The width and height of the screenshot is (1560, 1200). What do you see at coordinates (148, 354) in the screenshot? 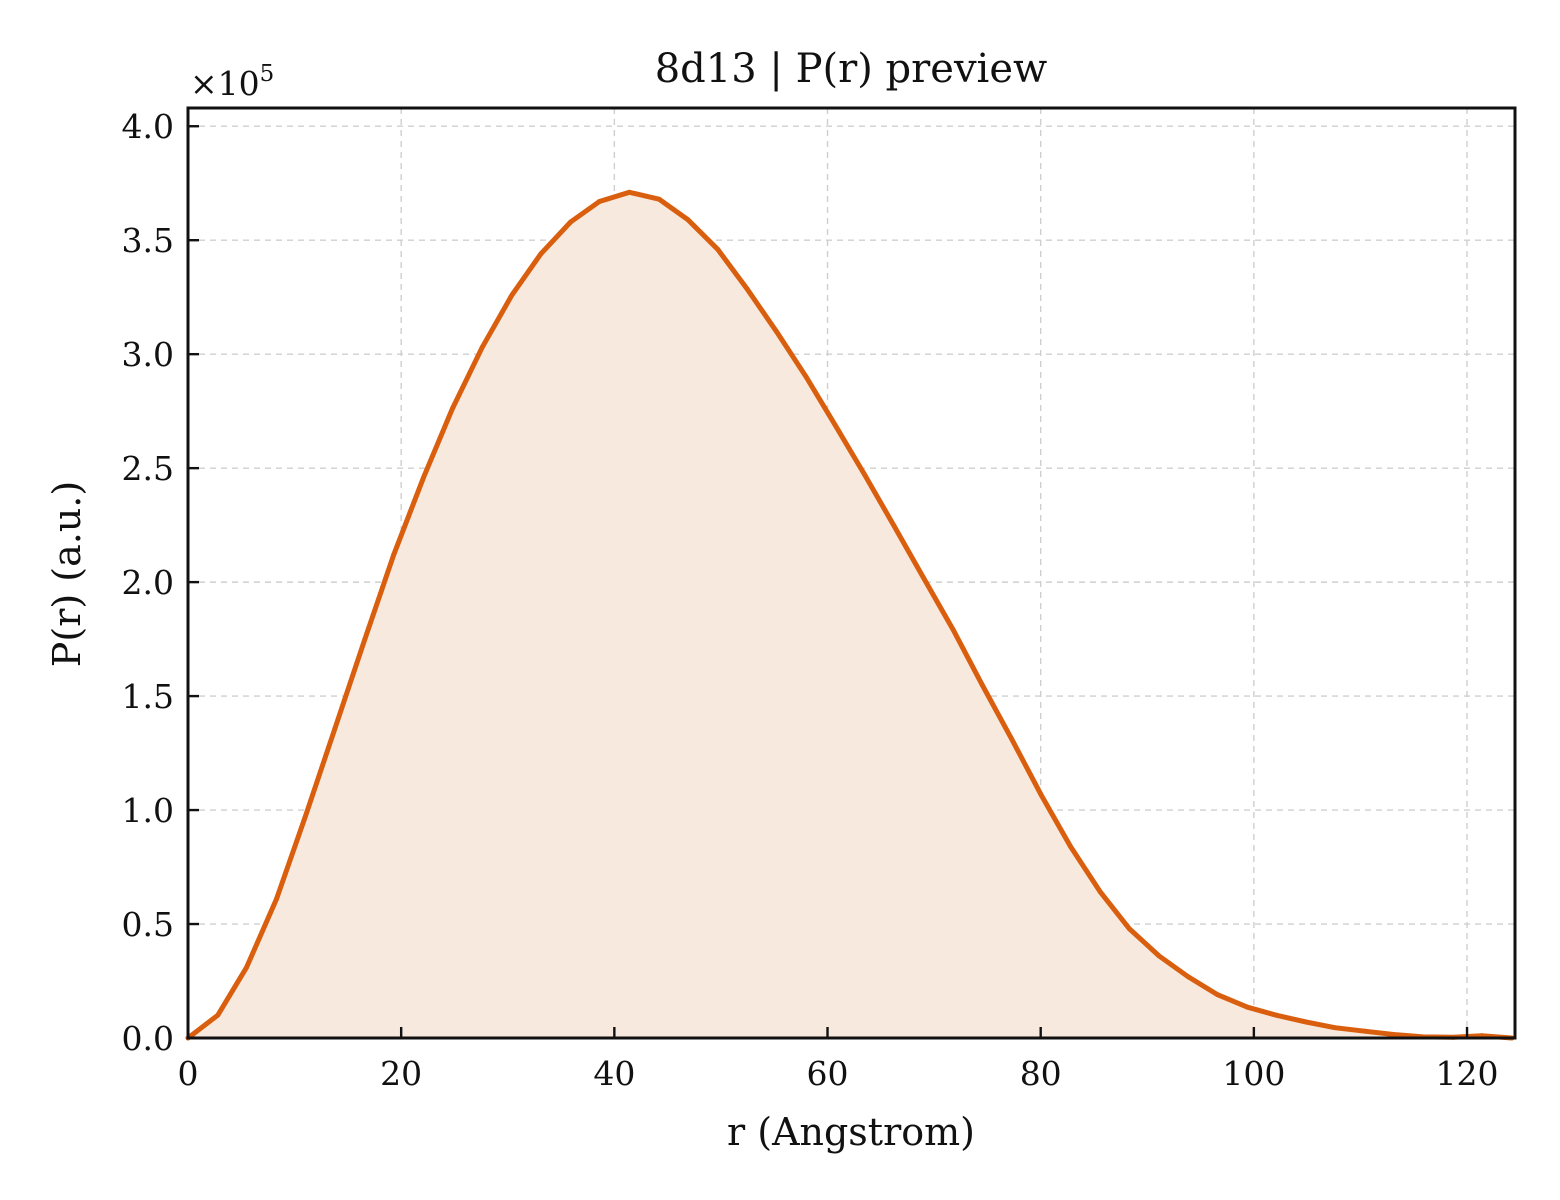
I see `y-tick-label: 3.0` at bounding box center [148, 354].